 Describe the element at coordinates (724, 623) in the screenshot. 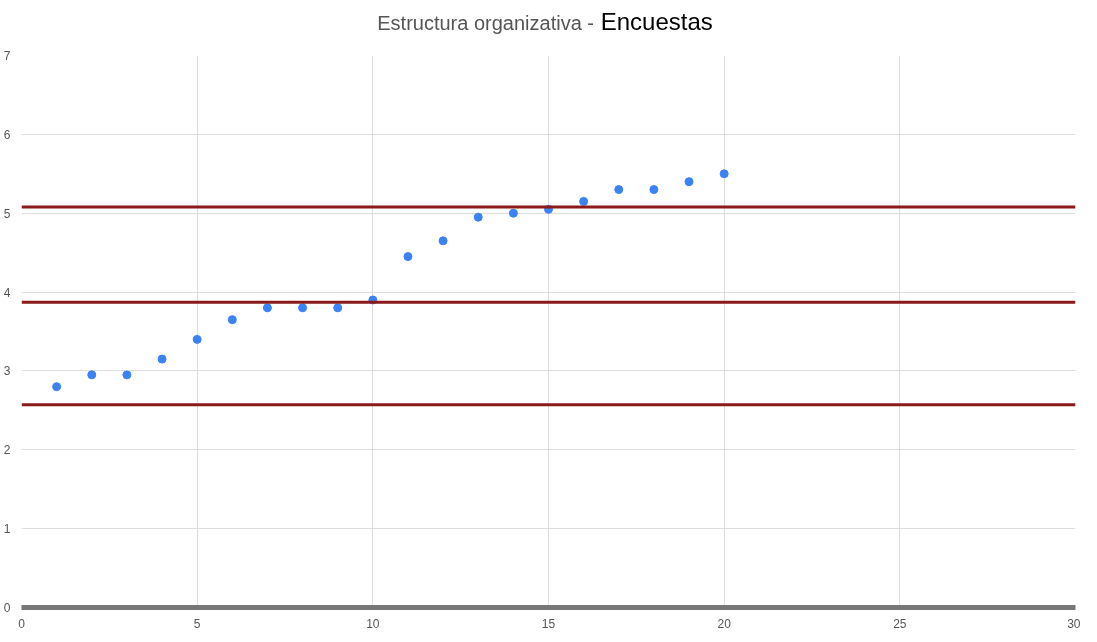

I see `x-tick-label: 20` at that location.